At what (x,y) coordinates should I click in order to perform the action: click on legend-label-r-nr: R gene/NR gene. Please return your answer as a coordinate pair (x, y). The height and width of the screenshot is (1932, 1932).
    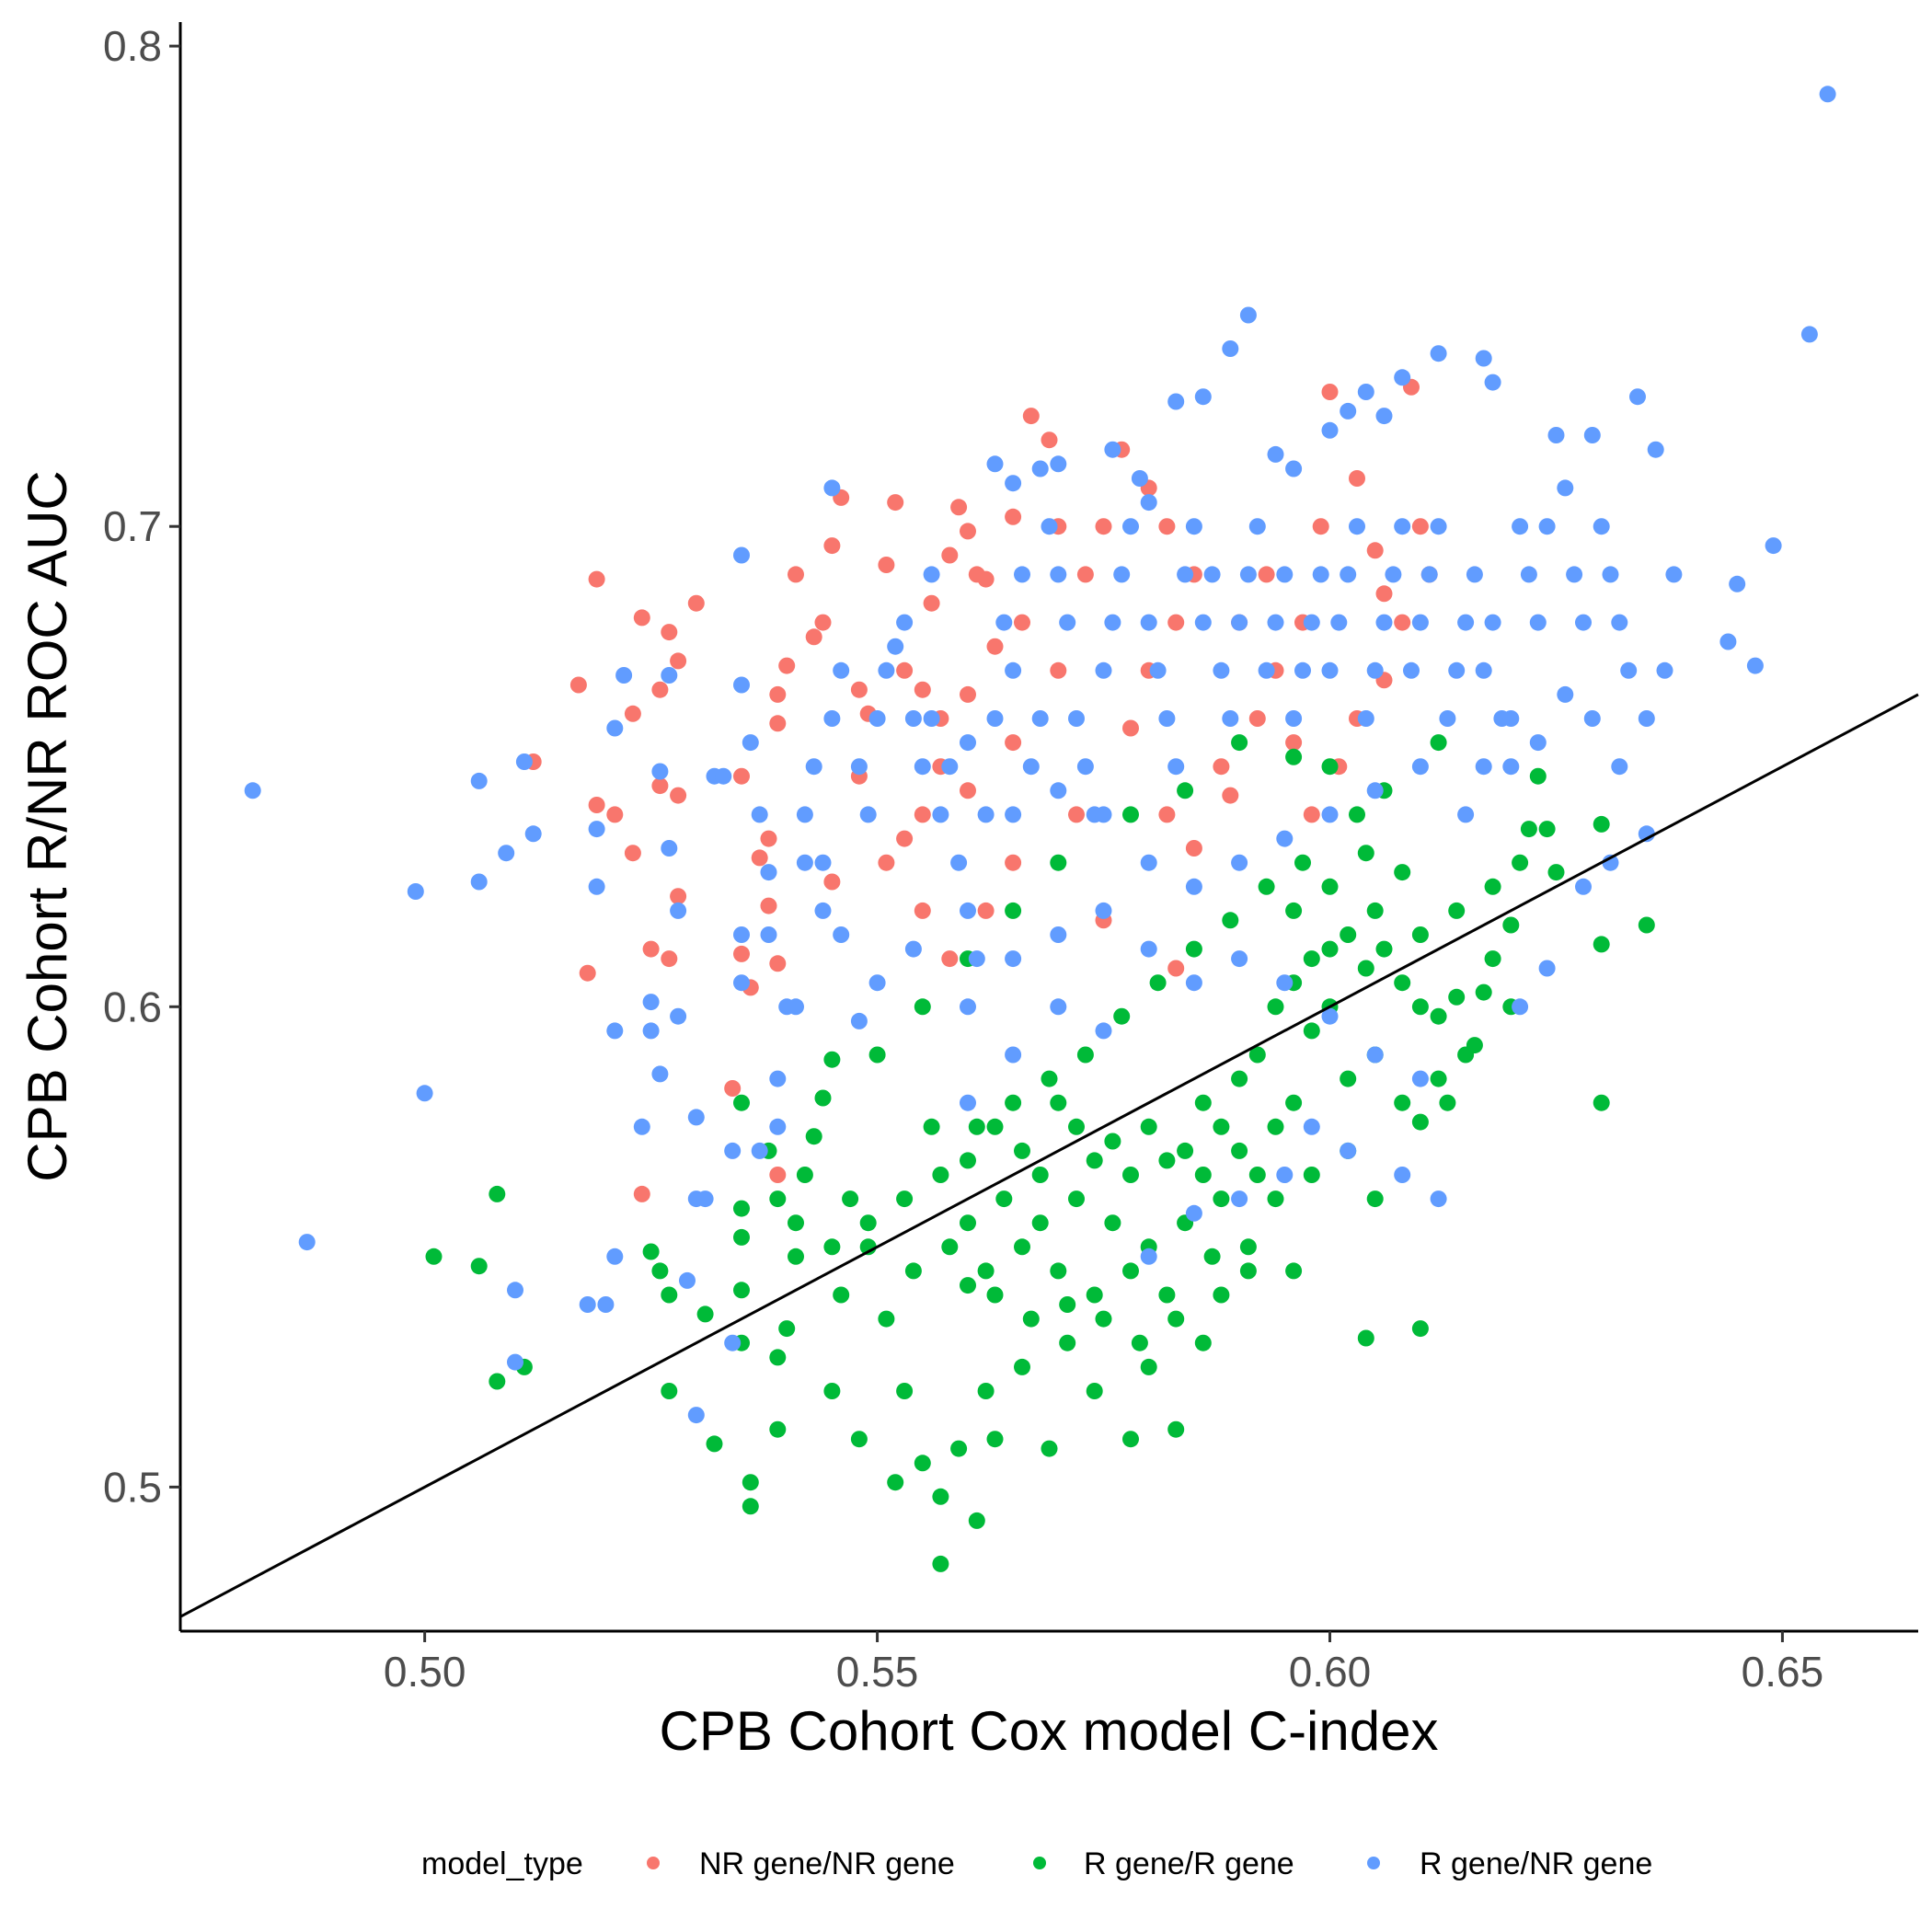
    Looking at the image, I should click on (1536, 1863).